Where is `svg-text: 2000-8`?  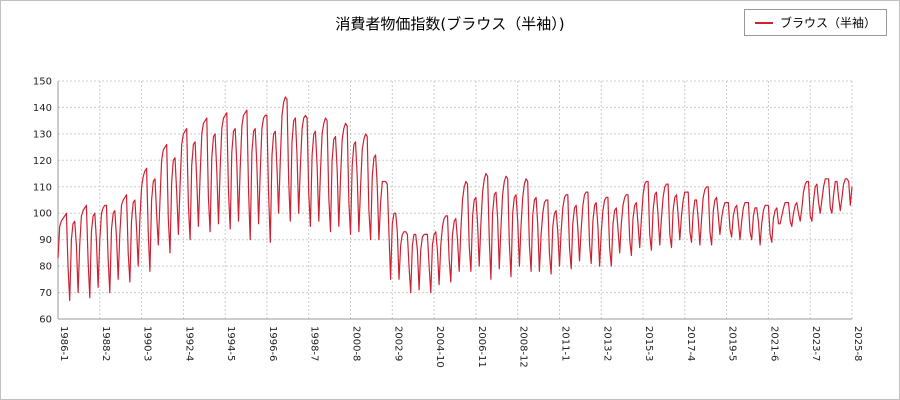
svg-text: 2000-8 is located at coordinates (356, 343).